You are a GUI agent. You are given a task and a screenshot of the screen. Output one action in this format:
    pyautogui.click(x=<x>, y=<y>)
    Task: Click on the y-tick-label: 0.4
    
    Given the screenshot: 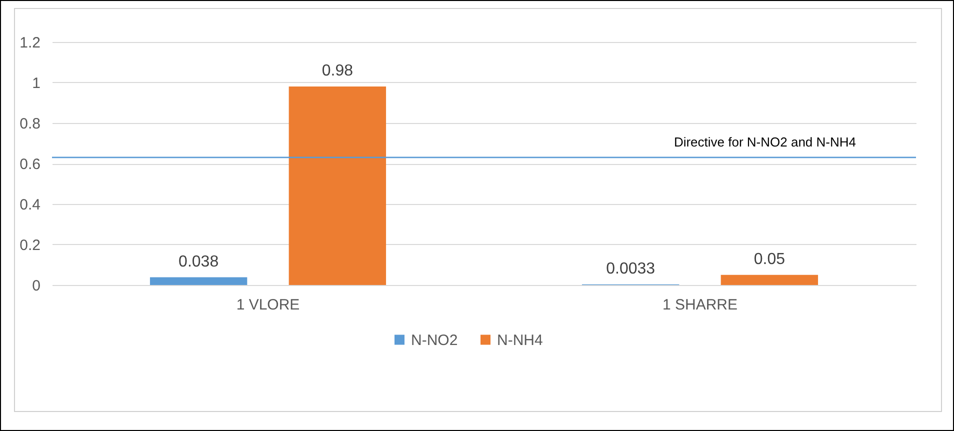 What is the action you would take?
    pyautogui.click(x=30, y=205)
    